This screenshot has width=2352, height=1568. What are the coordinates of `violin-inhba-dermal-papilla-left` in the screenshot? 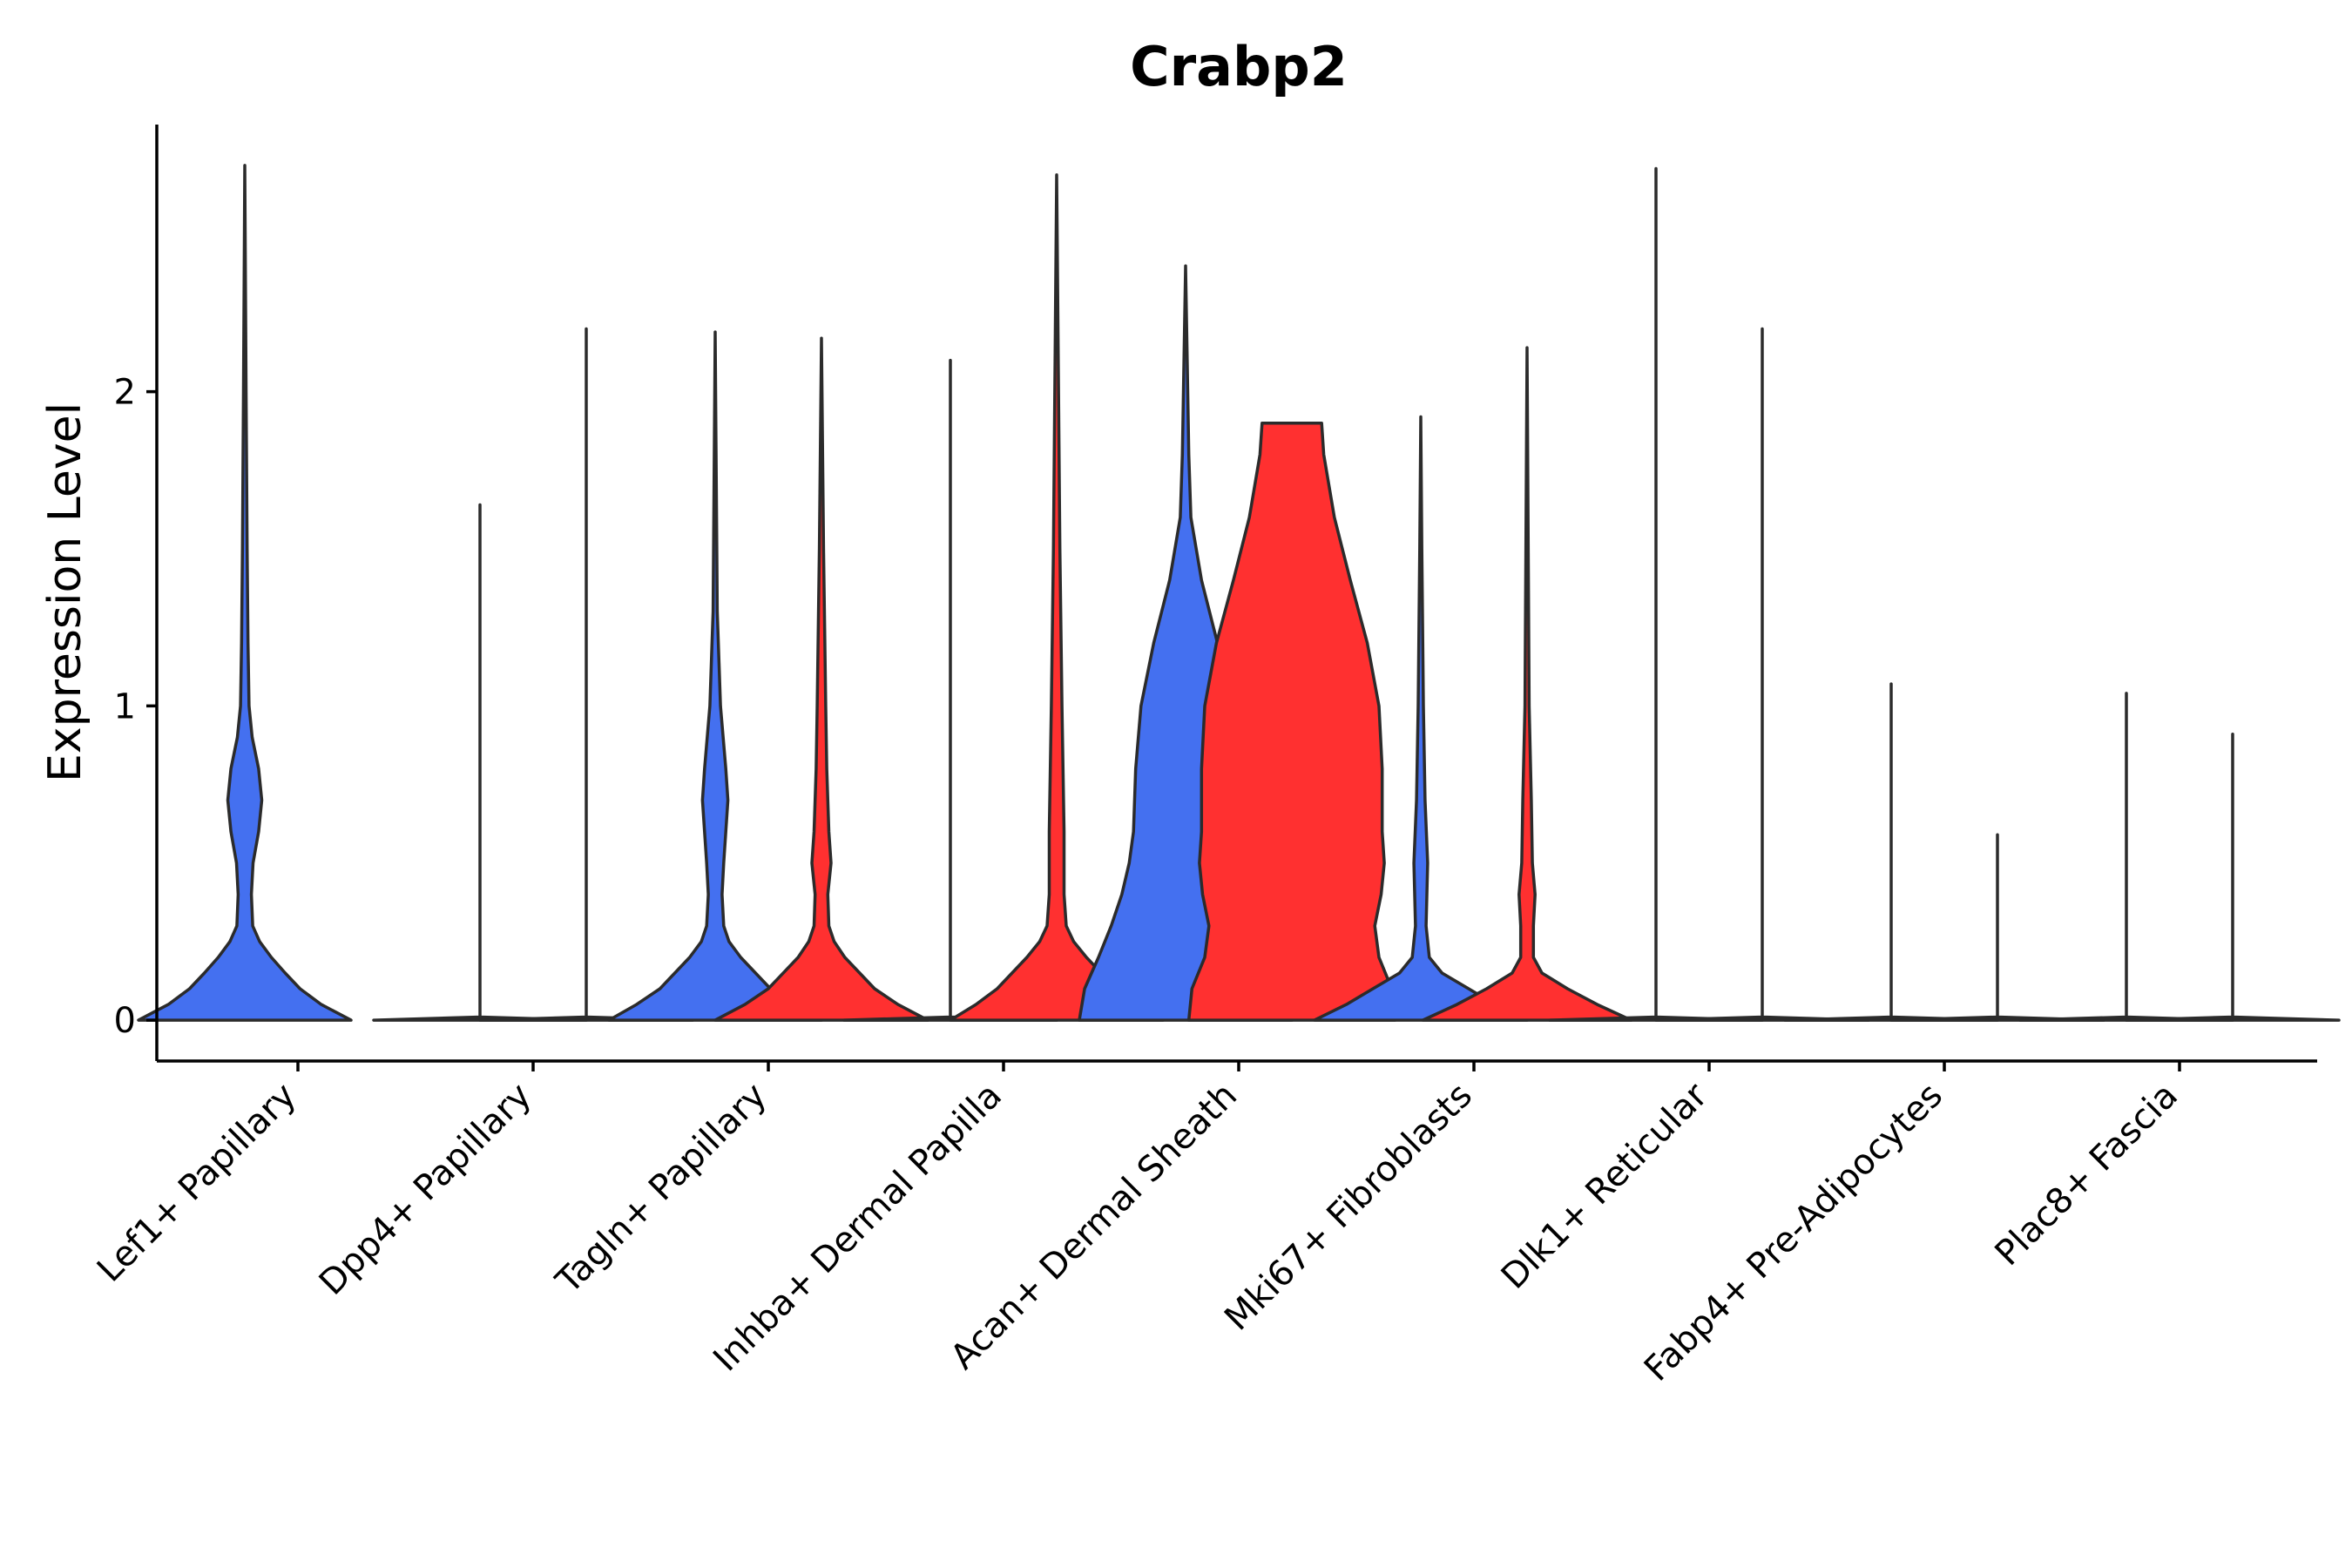 It's located at (950, 690).